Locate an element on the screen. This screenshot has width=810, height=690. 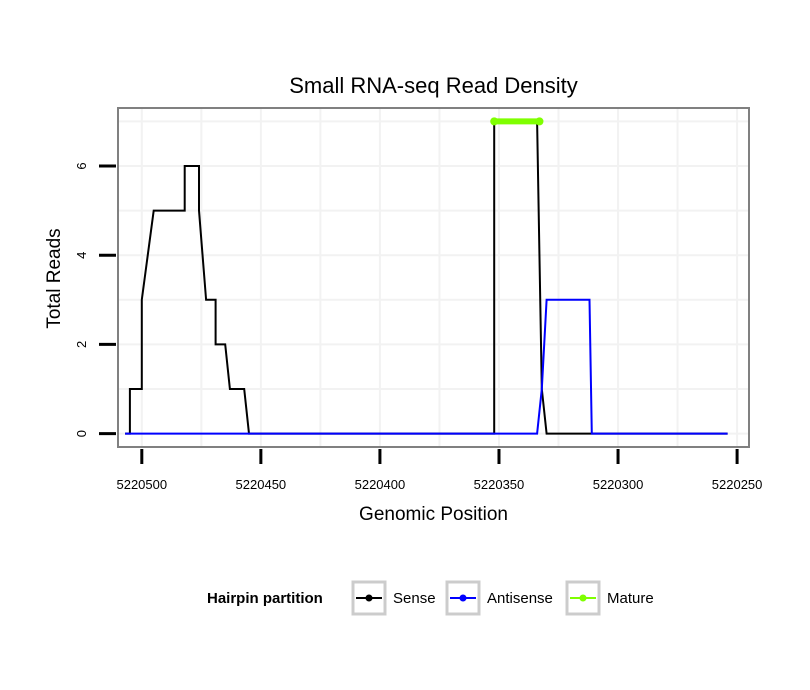
x-tick-label: 5220300 is located at coordinates (618, 484).